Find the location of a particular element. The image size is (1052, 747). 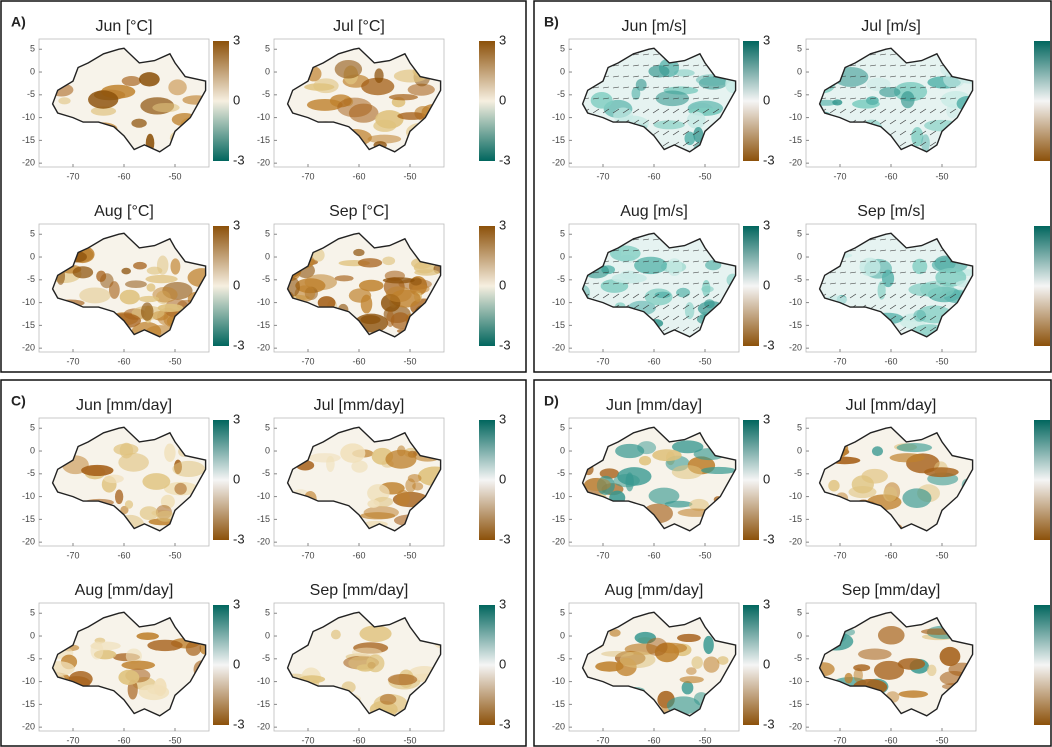

colorbar-label: 0 is located at coordinates (766, 284).